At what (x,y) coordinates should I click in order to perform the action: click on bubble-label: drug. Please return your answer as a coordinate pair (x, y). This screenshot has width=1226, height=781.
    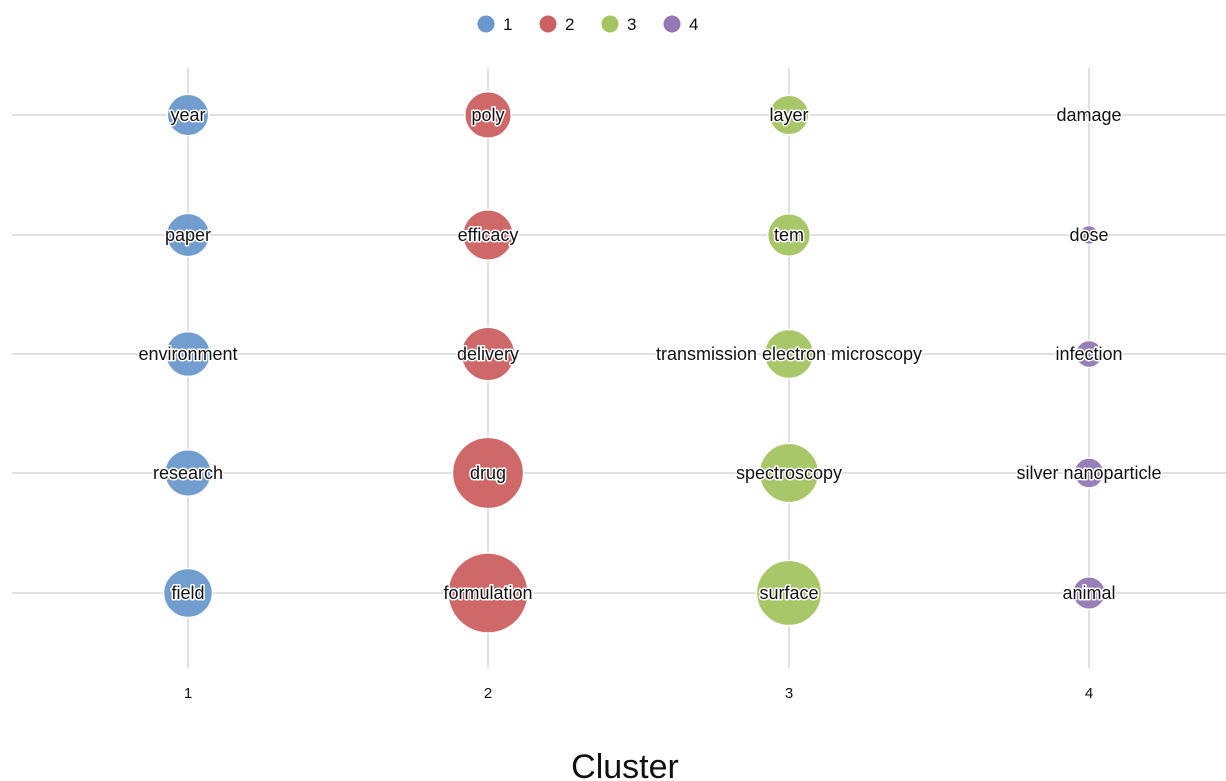
    Looking at the image, I should click on (488, 473).